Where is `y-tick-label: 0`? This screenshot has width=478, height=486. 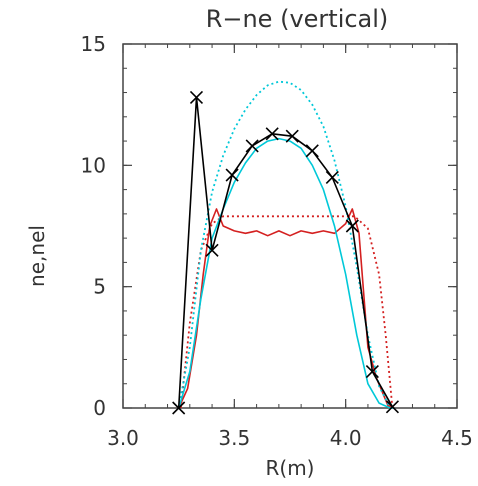
y-tick-label: 0 is located at coordinates (99, 408).